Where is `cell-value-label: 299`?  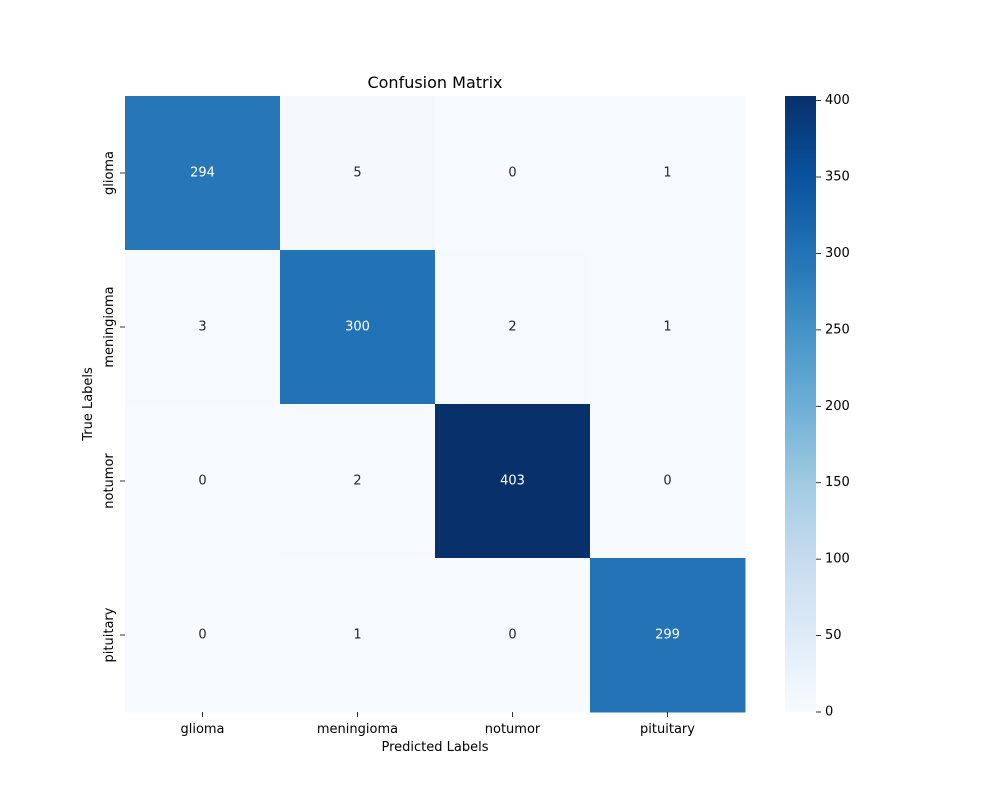 cell-value-label: 299 is located at coordinates (667, 635).